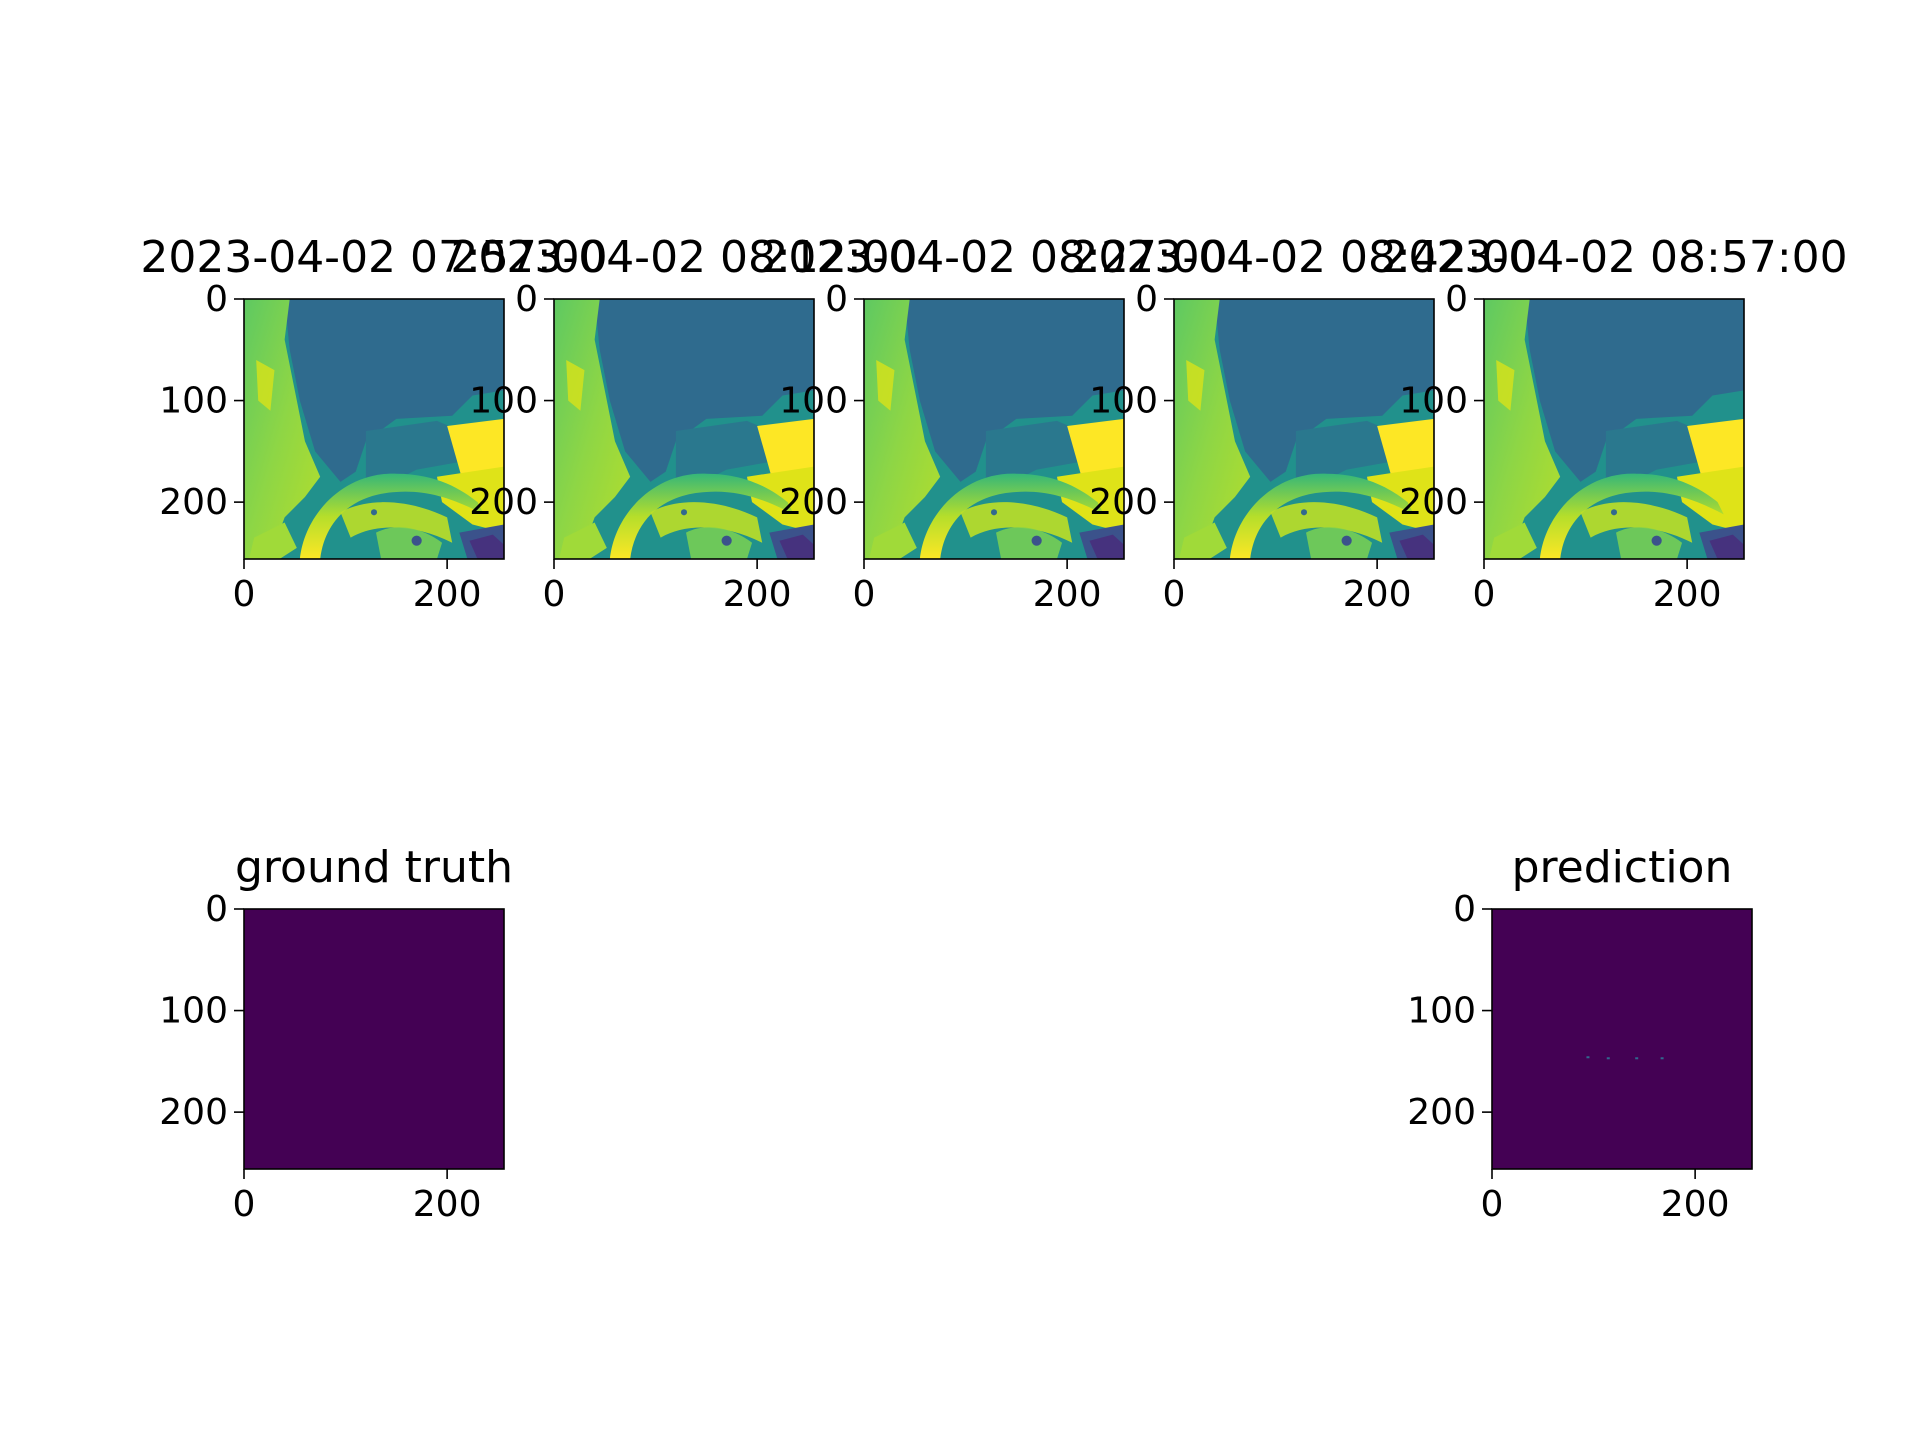 This screenshot has height=1440, width=1920. What do you see at coordinates (1622, 867) in the screenshot?
I see `panel-title: prediction` at bounding box center [1622, 867].